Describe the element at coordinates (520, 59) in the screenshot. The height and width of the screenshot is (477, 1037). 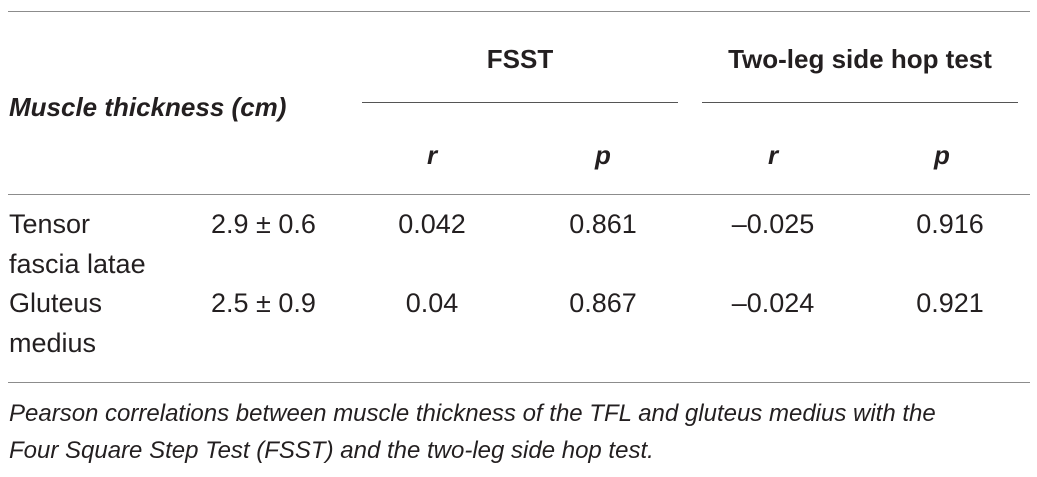
I see `group-header-fsst: FSST` at that location.